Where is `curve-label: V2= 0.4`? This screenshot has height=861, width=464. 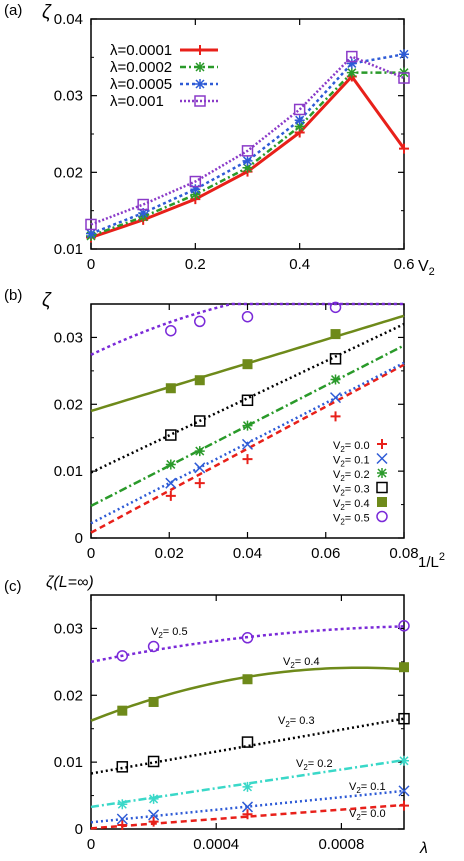
curve-label: V2= 0.4 is located at coordinates (301, 663).